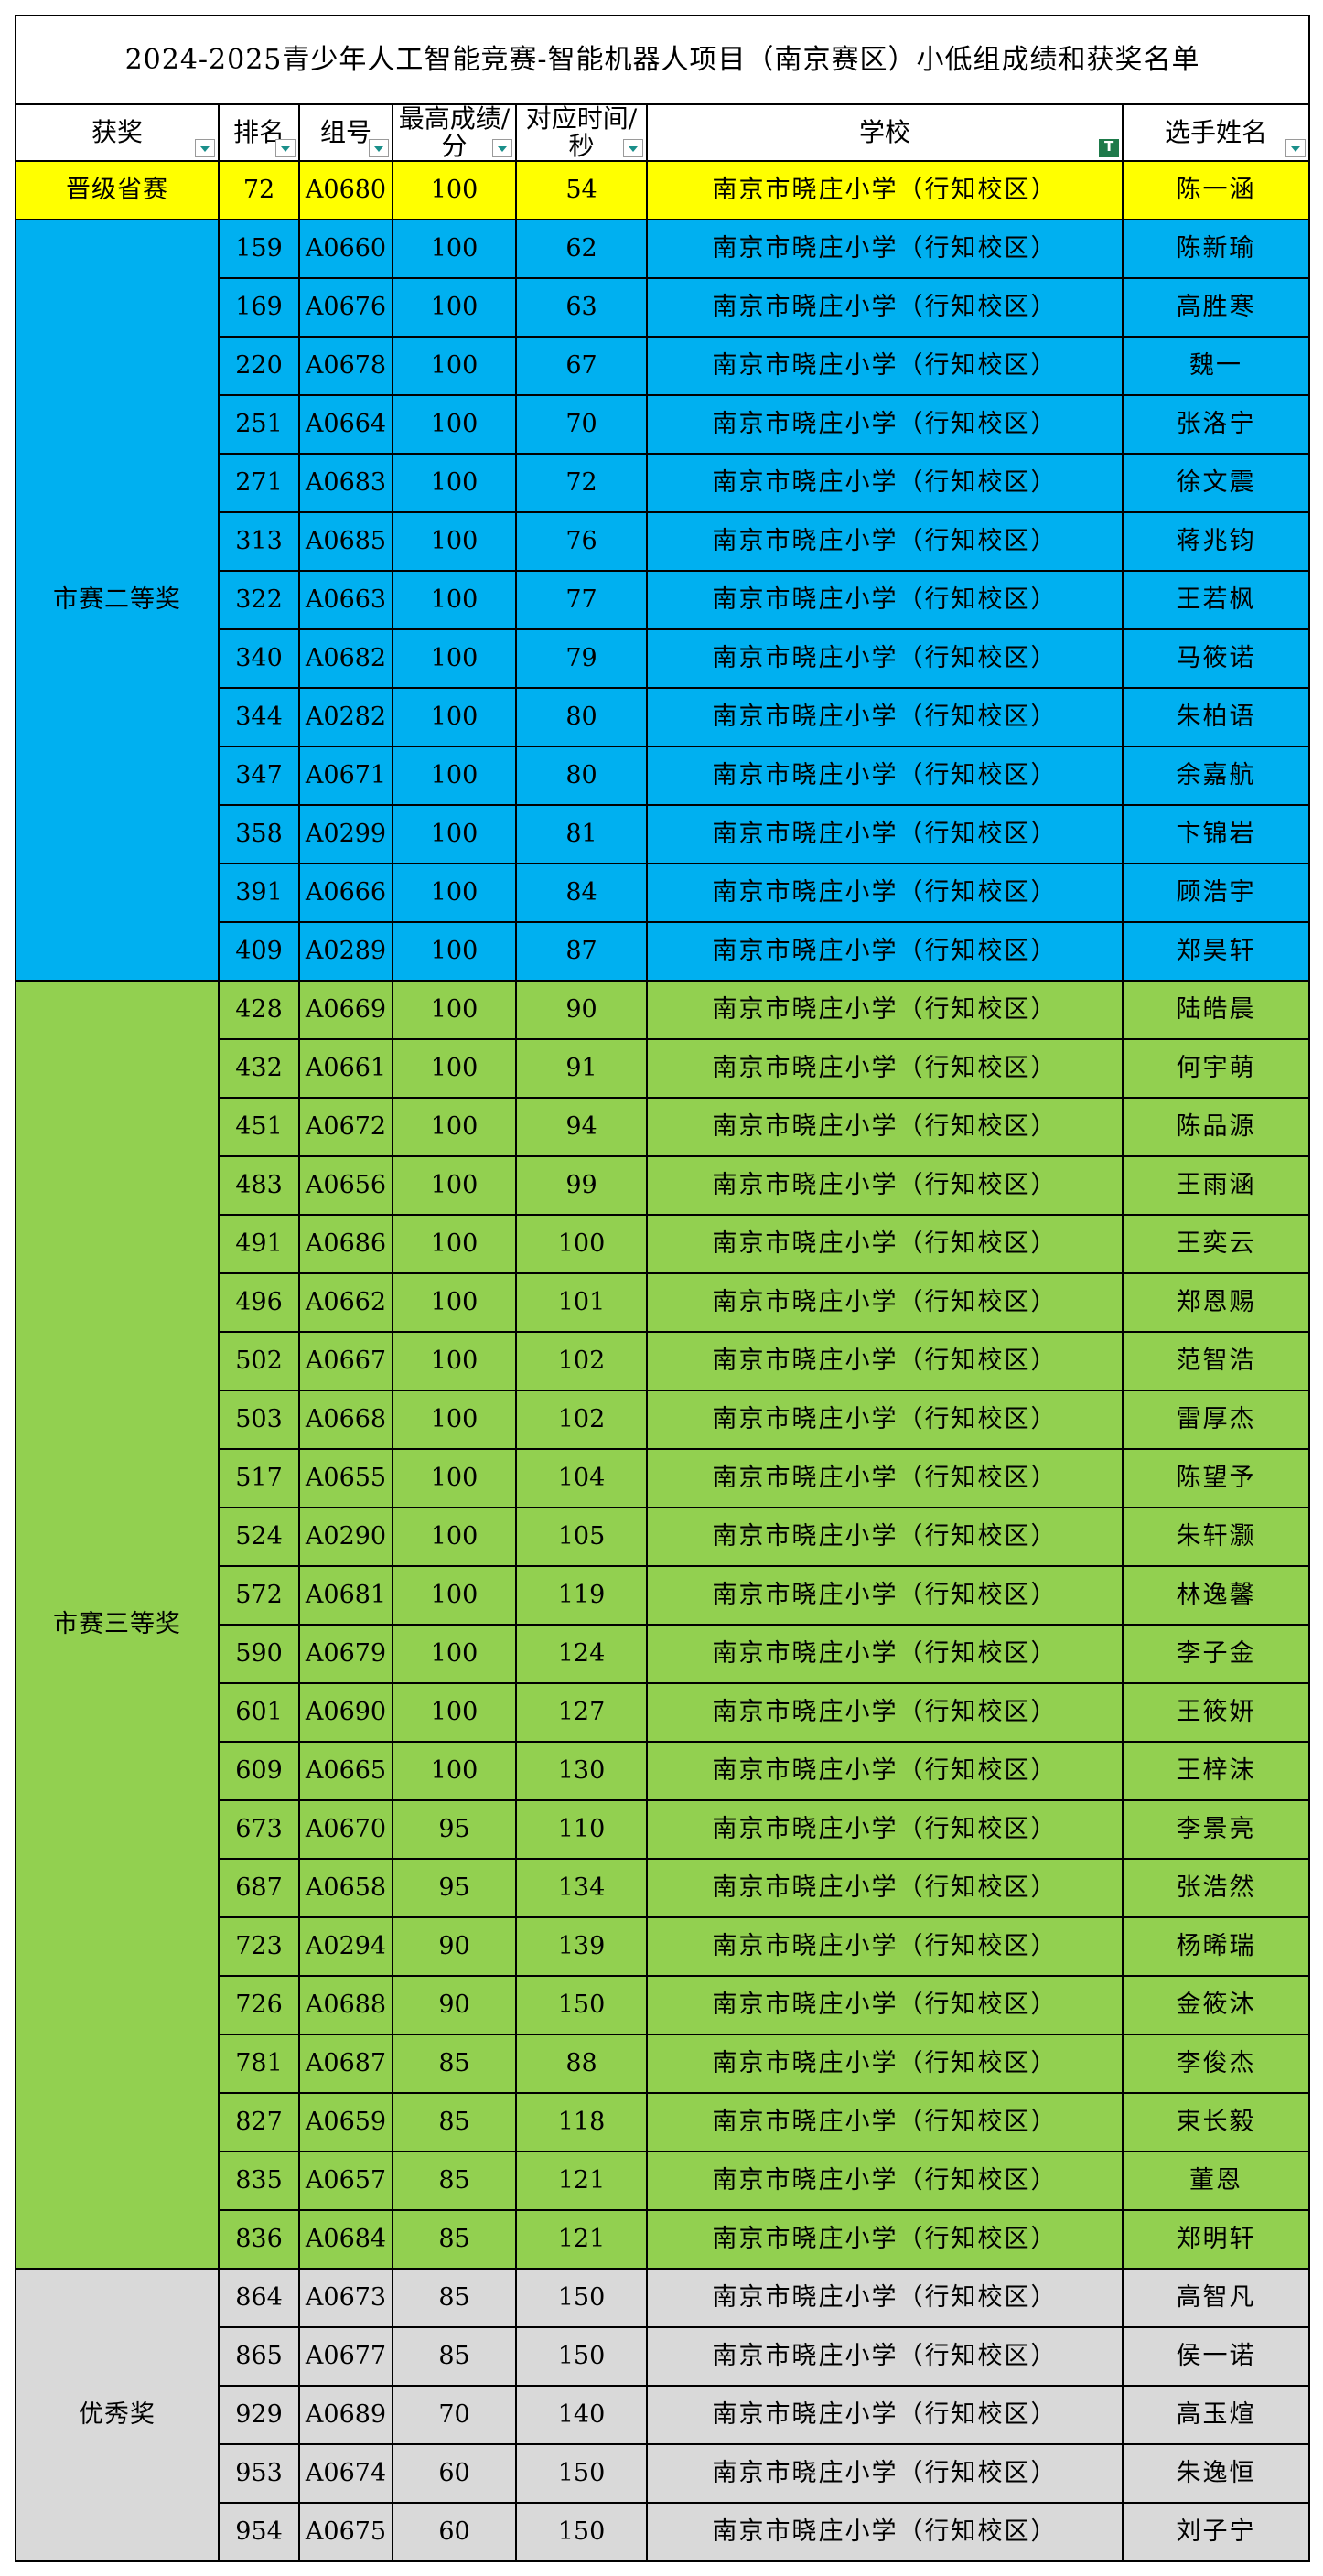 This screenshot has height=2576, width=1323. What do you see at coordinates (1216, 2122) in the screenshot?
I see `name-cell: 束长毅` at bounding box center [1216, 2122].